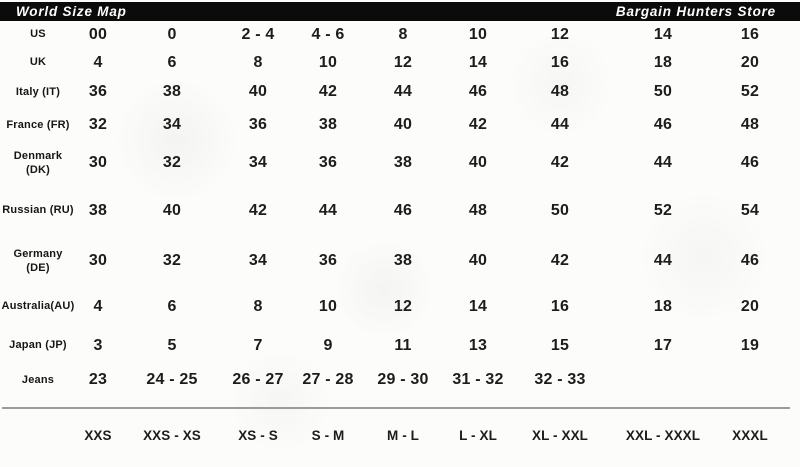  Describe the element at coordinates (560, 379) in the screenshot. I see `size-cell: 32 - 33` at that location.